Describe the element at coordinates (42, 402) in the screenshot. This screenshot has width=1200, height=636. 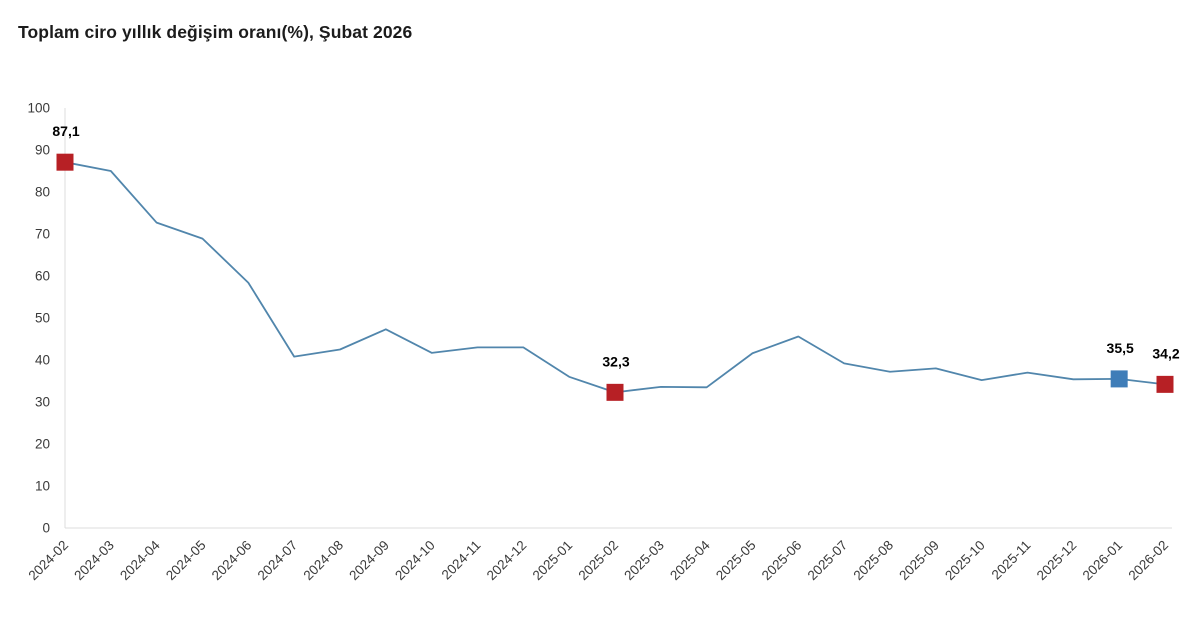
I see `y-tick-label: 30` at that location.